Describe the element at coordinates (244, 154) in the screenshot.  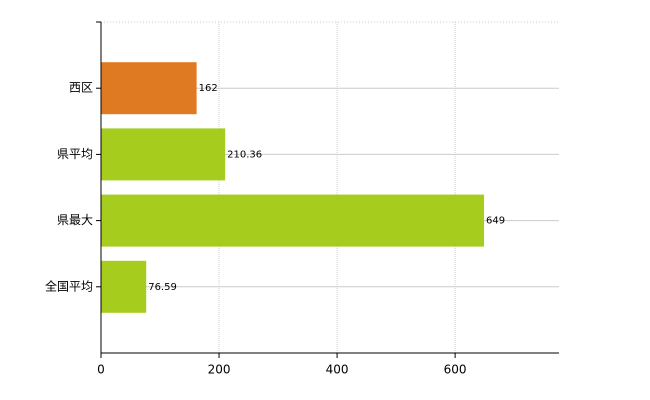
I see `value-label: 210.36` at that location.